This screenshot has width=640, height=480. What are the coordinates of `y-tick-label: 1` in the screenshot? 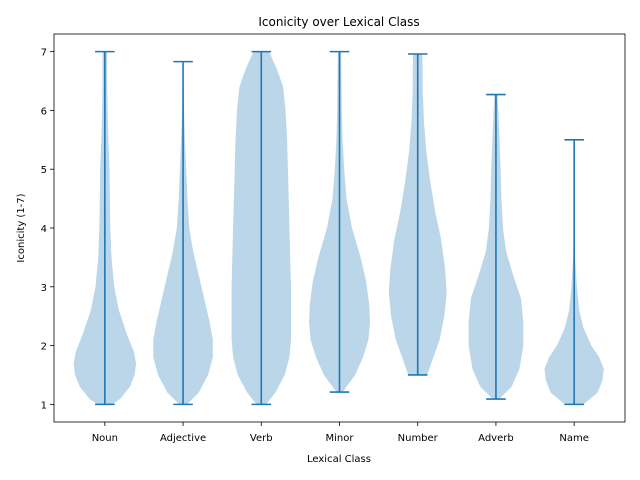 It's located at (44, 405).